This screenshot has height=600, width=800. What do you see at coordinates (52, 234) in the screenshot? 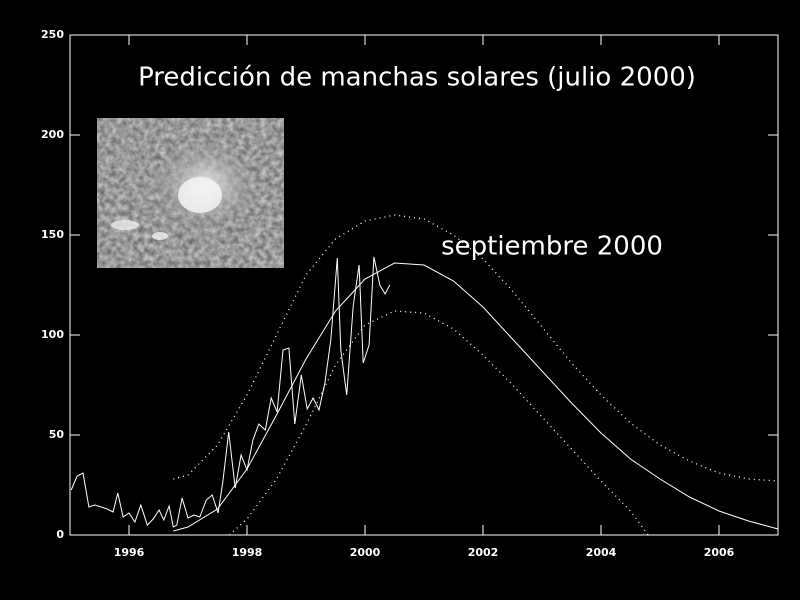
I see `y-tick-label: 150` at bounding box center [52, 234].